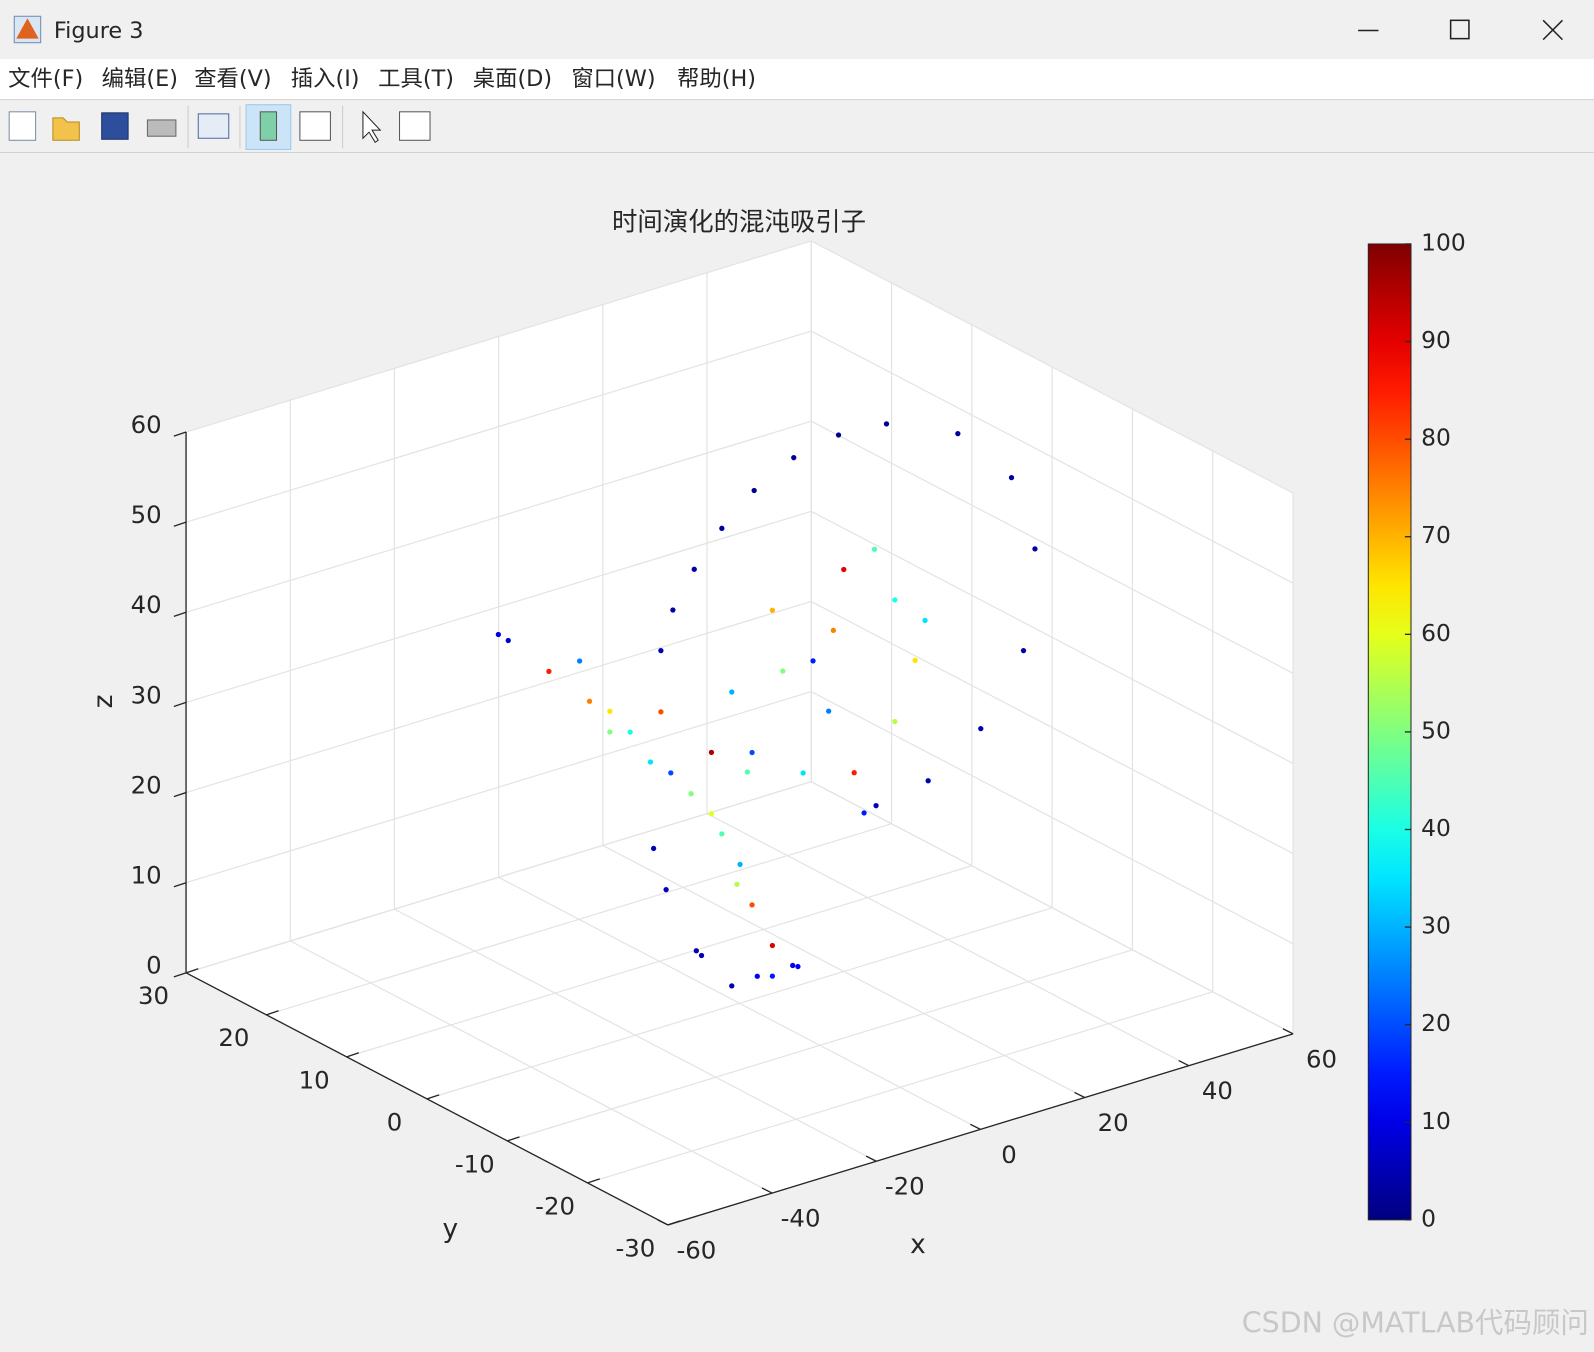  I want to click on link-button, so click(213, 126).